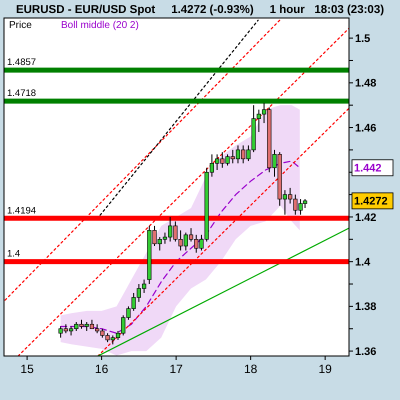  What do you see at coordinates (371, 202) in the screenshot?
I see `text: 1.4272` at bounding box center [371, 202].